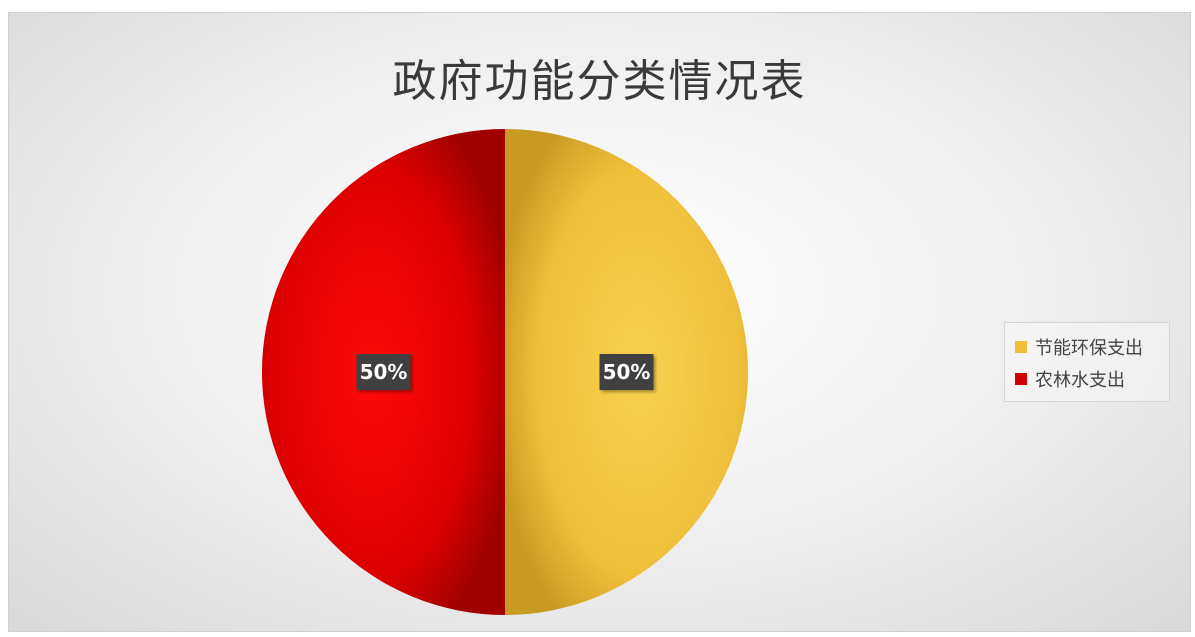 The image size is (1195, 637). I want to click on legend-item: 农林水支出, so click(1092, 379).